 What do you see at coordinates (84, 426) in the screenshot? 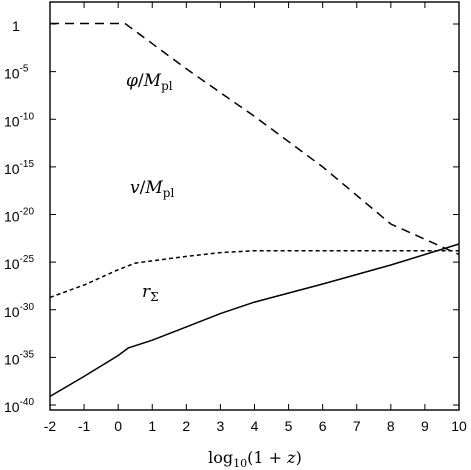
I see `x-tick-label: -1` at bounding box center [84, 426].